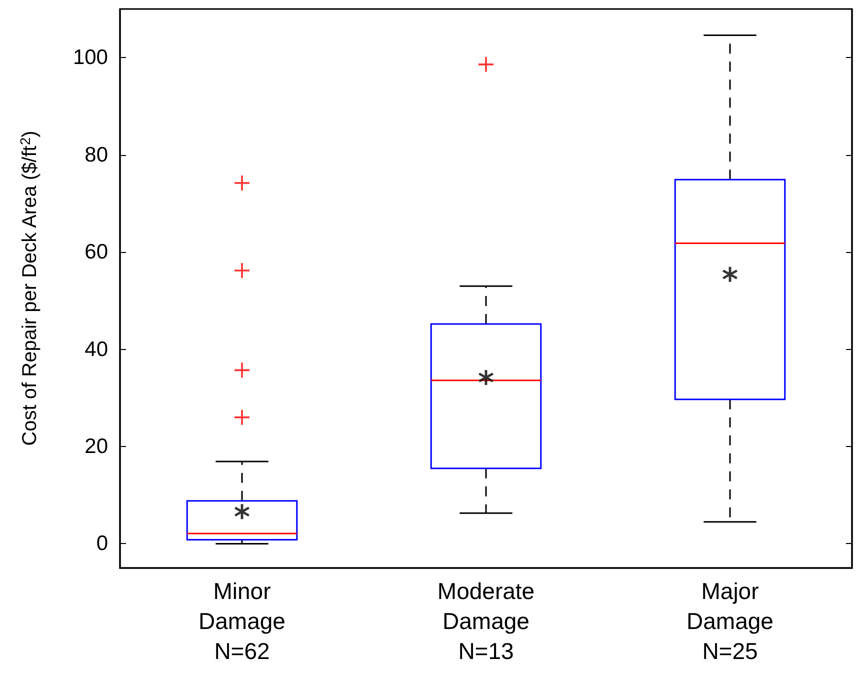 The height and width of the screenshot is (676, 859). I want to click on y-tick-label: 20, so click(96, 446).